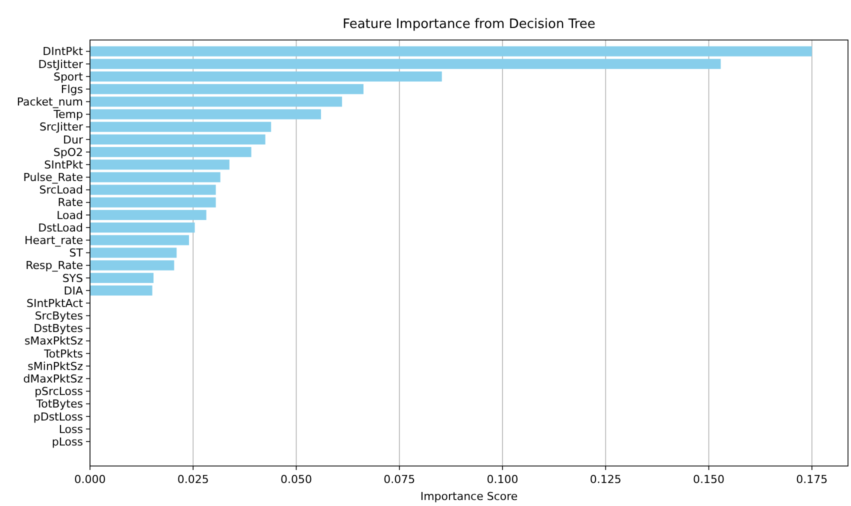 This screenshot has height=506, width=851. Describe the element at coordinates (53, 379) in the screenshot. I see `y-tick-label: dMaxPktSz` at that location.